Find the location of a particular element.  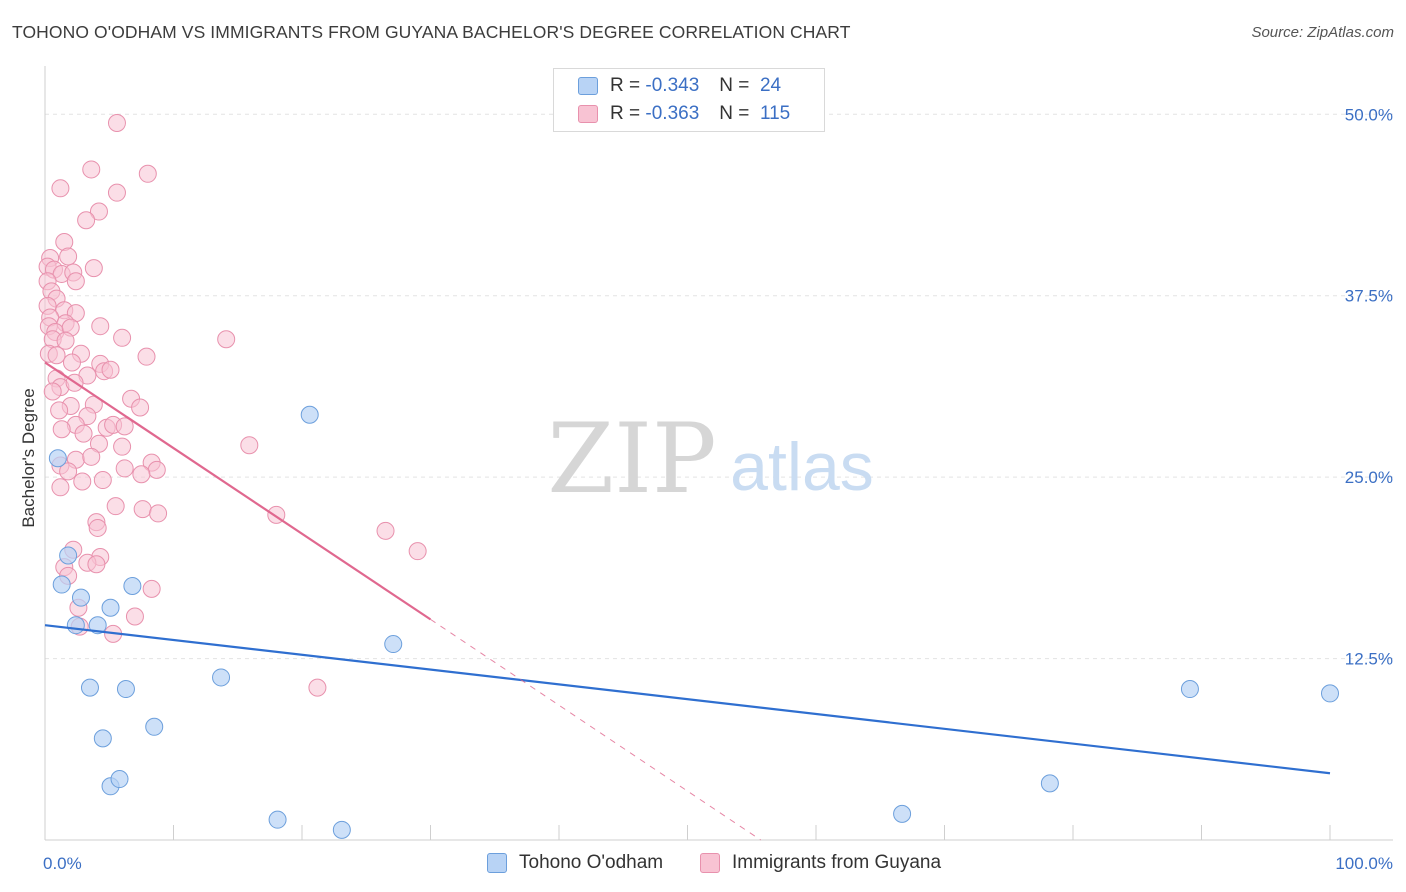

source-label: Source: ZipAtlas.com is located at coordinates (1322, 32).